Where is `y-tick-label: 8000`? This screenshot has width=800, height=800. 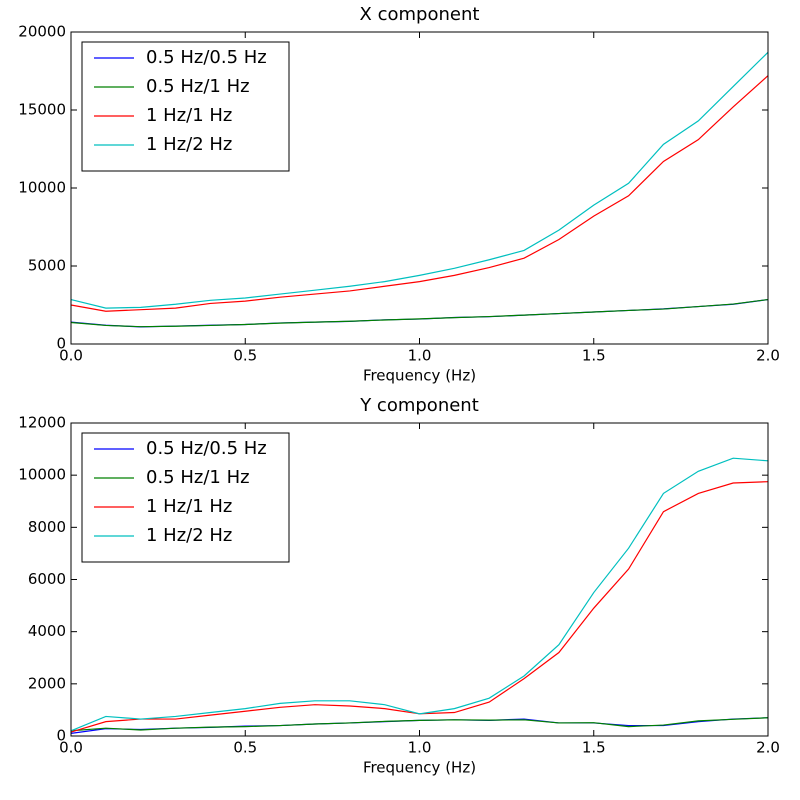 y-tick-label: 8000 is located at coordinates (47, 527).